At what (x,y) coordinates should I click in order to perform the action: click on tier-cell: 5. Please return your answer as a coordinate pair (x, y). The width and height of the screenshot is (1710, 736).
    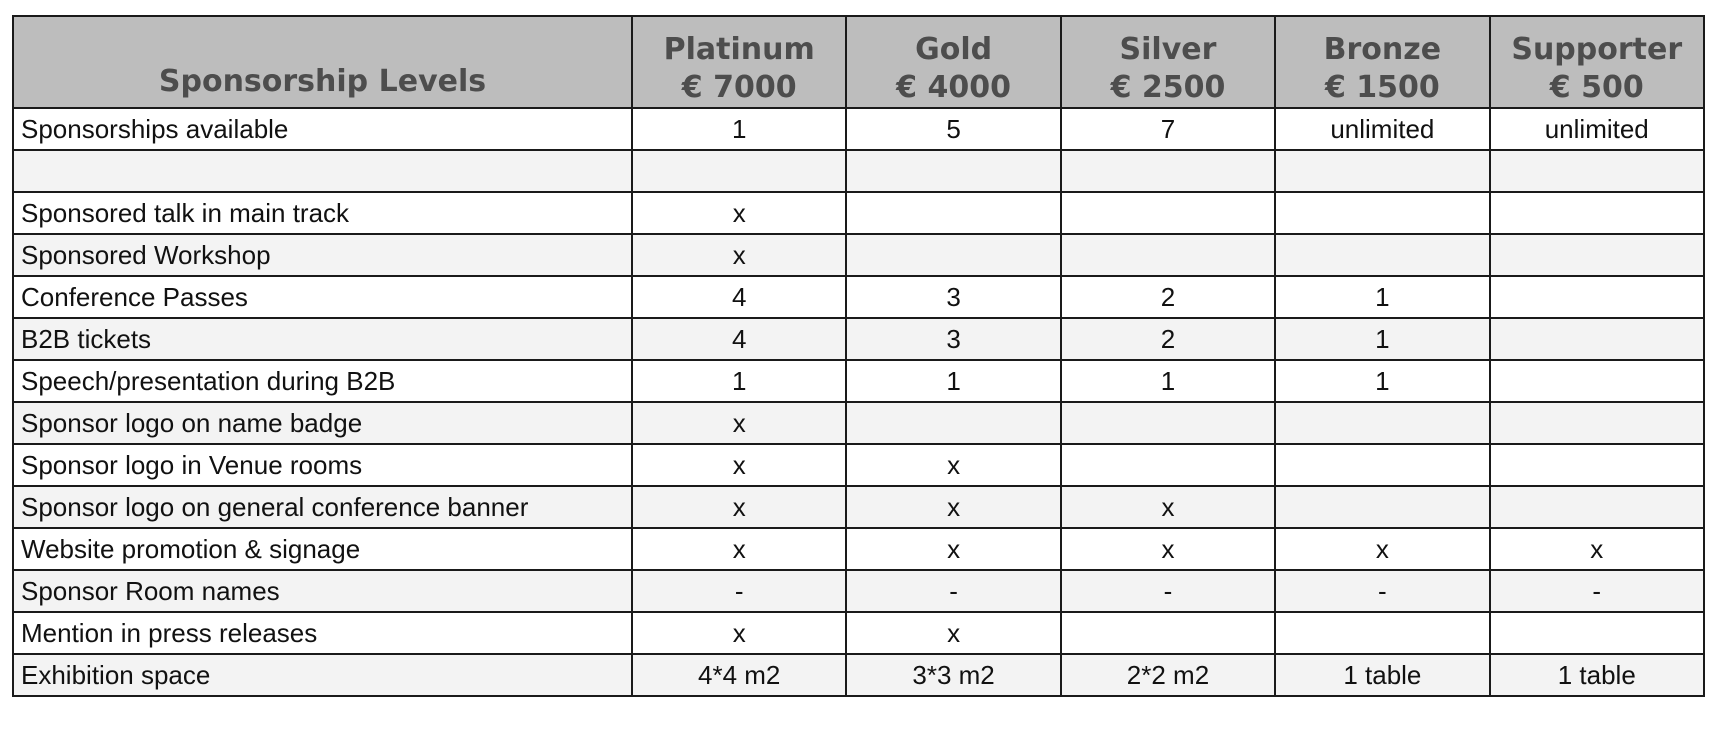
    Looking at the image, I should click on (953, 129).